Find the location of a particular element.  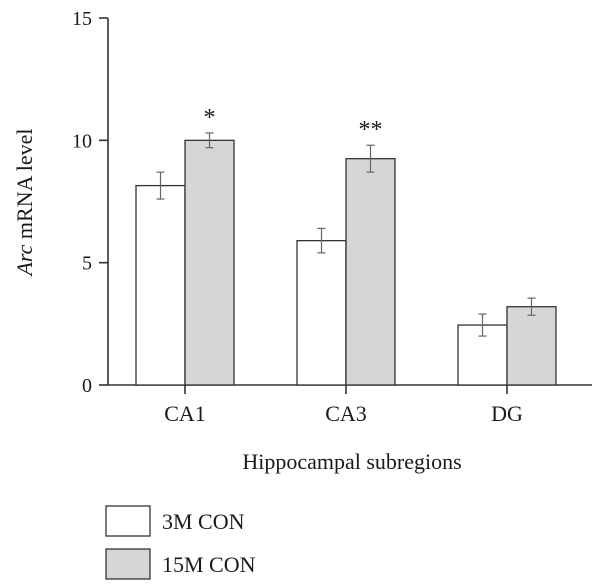

y-tick-label: 10 is located at coordinates (82, 141).